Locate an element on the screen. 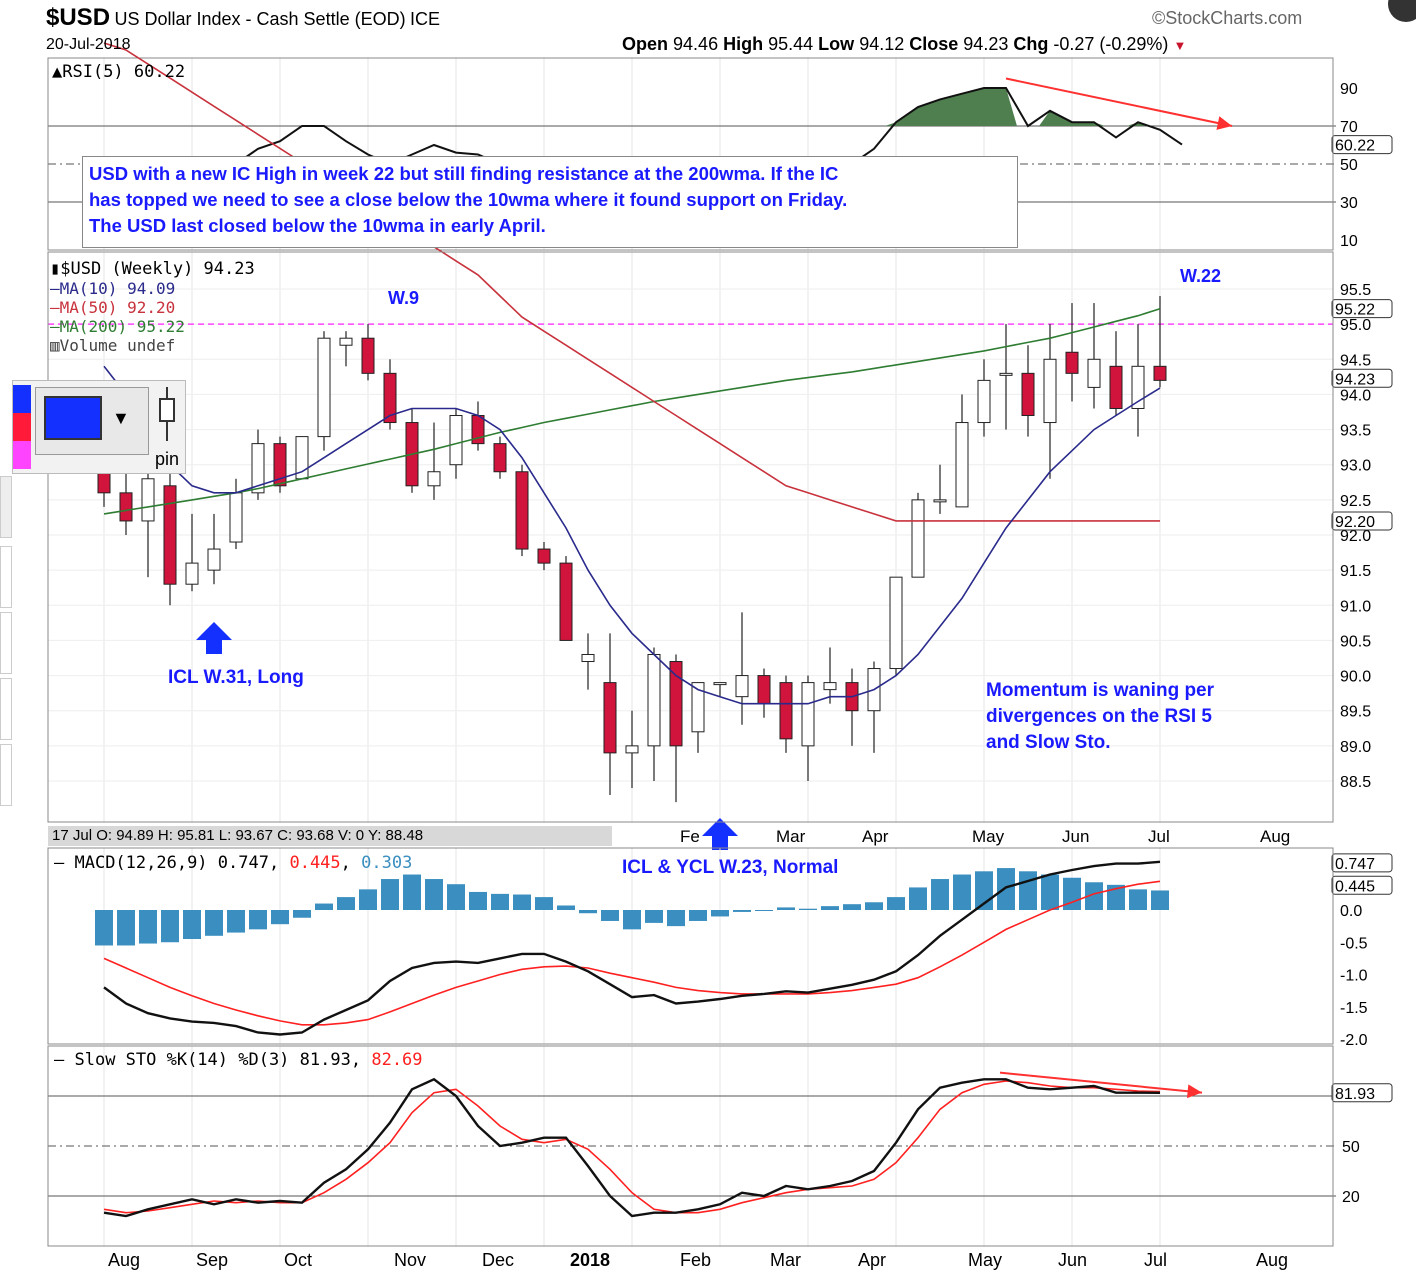 This screenshot has width=1416, height=1282. ma200-legend-text: MA(200) 95.22 is located at coordinates (122, 326).